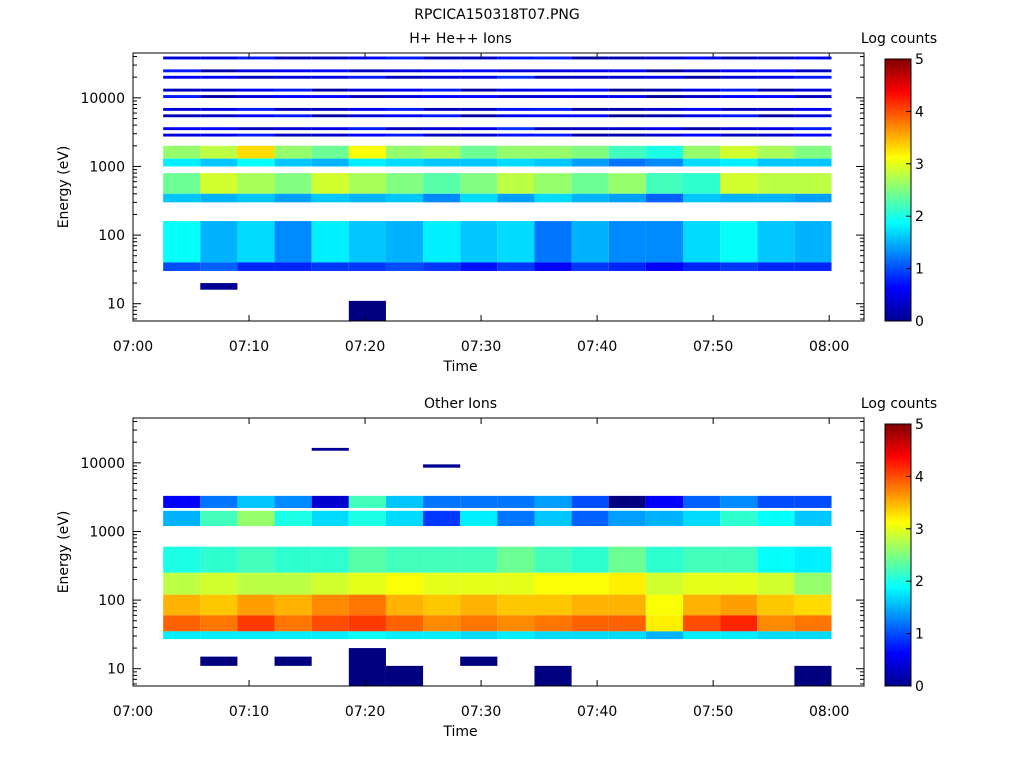 This screenshot has width=1024, height=768. What do you see at coordinates (919, 217) in the screenshot?
I see `colorbar-tick-label: 2` at bounding box center [919, 217].